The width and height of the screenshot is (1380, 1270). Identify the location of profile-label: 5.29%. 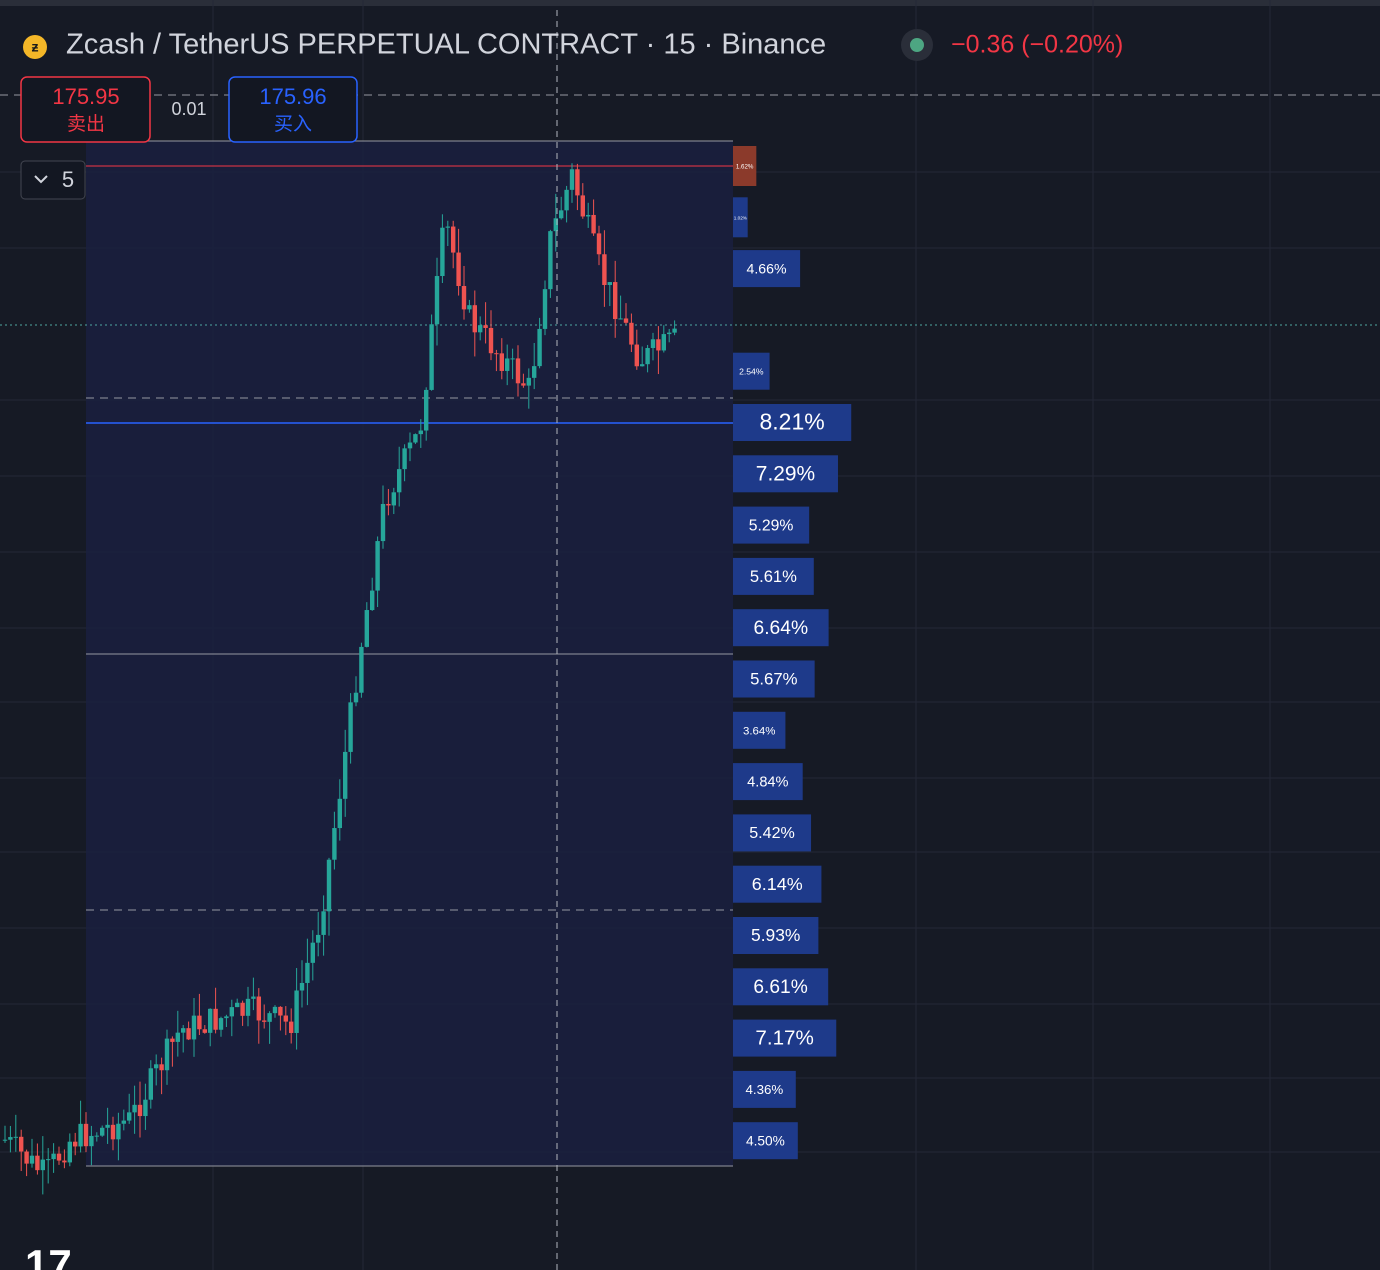
(771, 525).